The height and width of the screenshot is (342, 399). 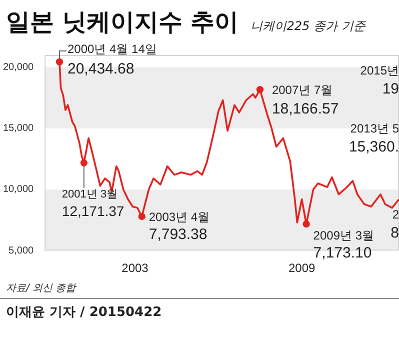 I want to click on chart-title: 일본 닛케이지수 추이, so click(x=122, y=22).